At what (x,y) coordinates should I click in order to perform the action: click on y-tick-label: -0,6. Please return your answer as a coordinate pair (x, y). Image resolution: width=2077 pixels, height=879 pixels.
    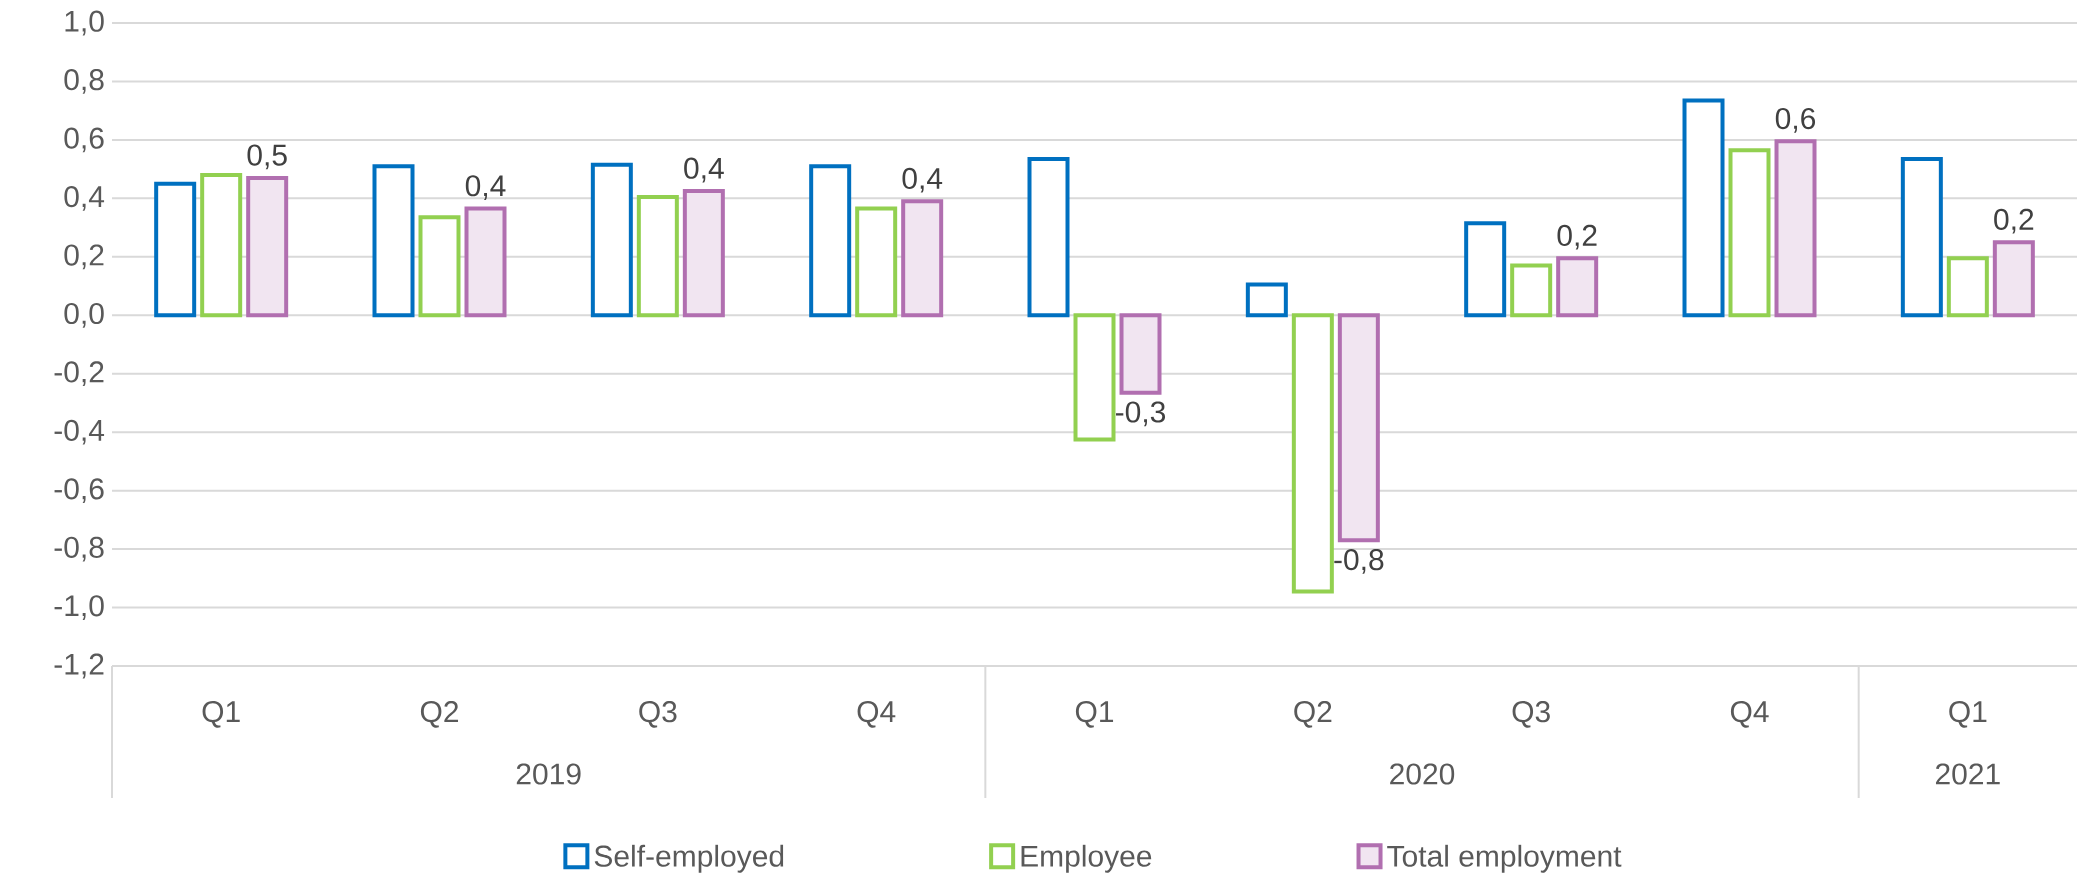
    Looking at the image, I should click on (79, 491).